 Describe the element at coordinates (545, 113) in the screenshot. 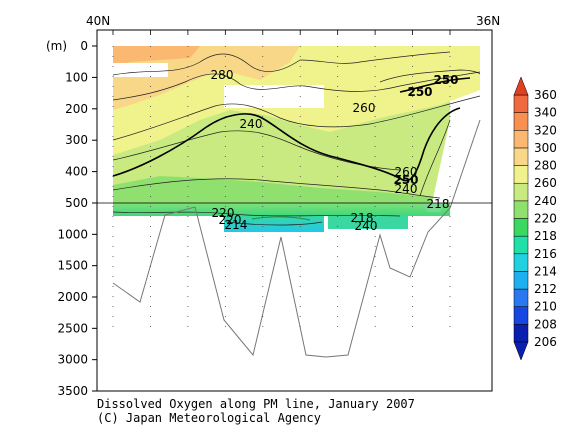

I see `colorbar-label: 340` at that location.